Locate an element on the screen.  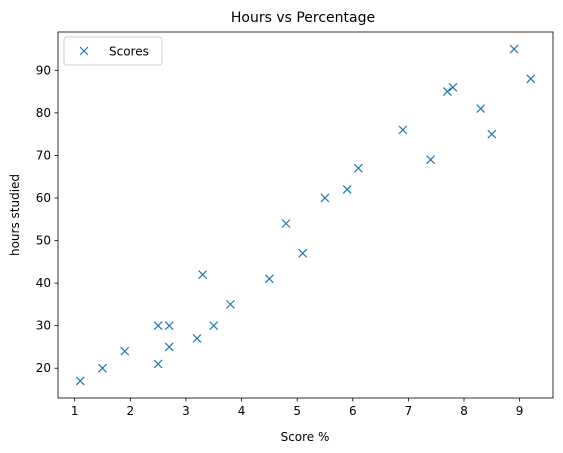
x-axis-label: Score % is located at coordinates (305, 437).